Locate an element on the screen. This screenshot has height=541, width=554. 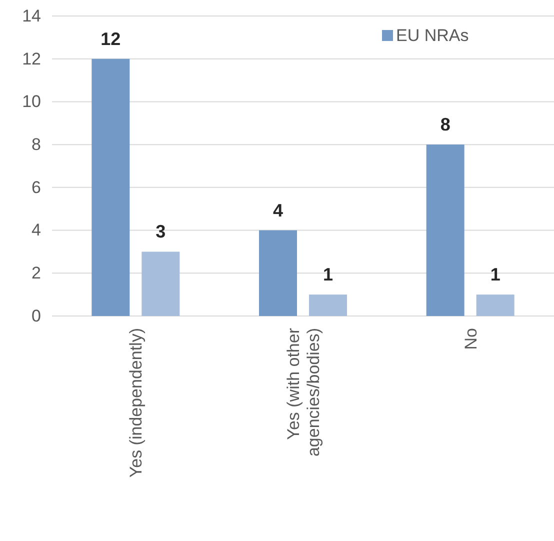
x-tick-label: Yes (with other agencies/bodies) is located at coordinates (303, 392).